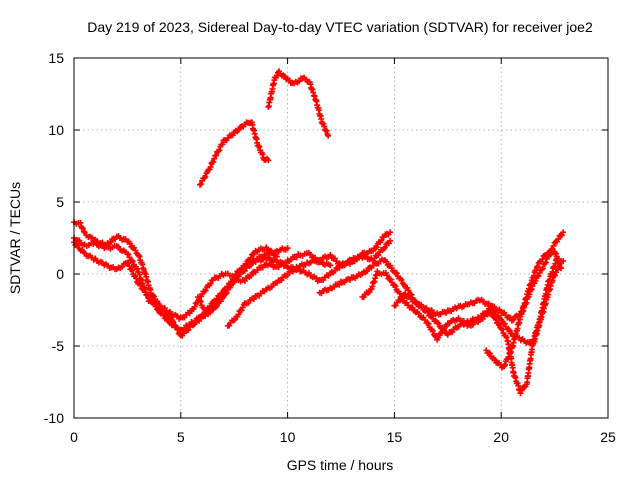 The height and width of the screenshot is (480, 640). What do you see at coordinates (524, 309) in the screenshot?
I see `series-track-i` at bounding box center [524, 309].